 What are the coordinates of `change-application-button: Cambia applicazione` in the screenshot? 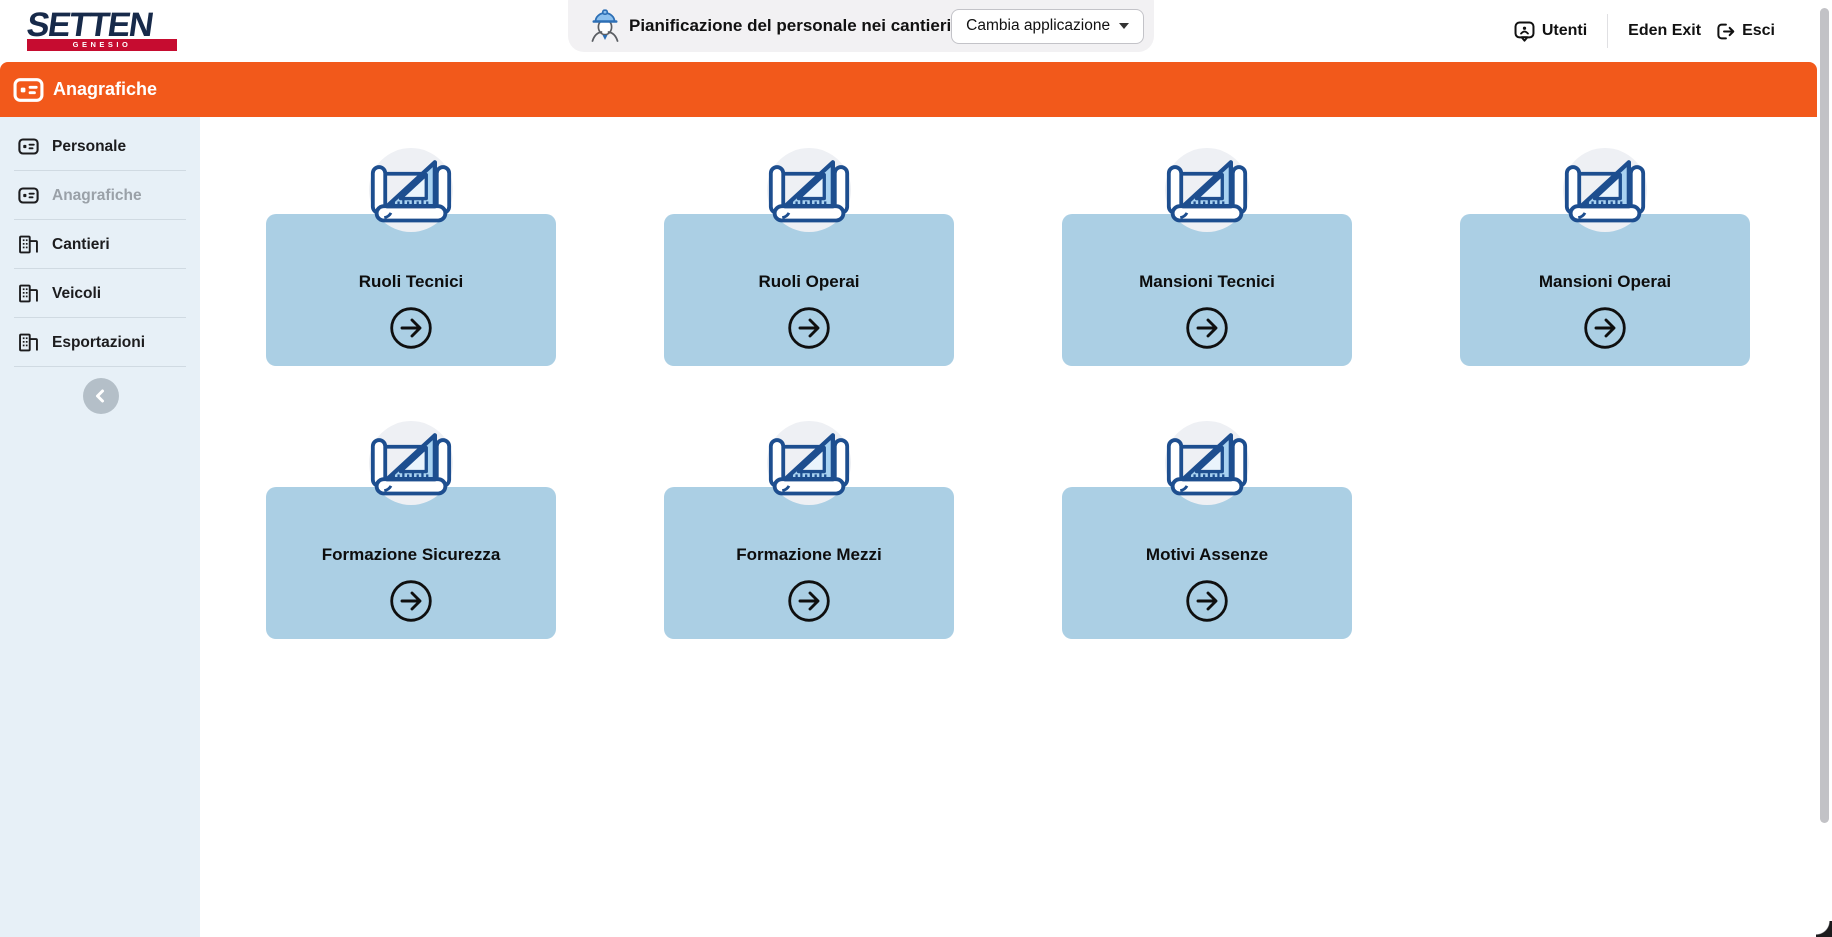 It's located at (1048, 26).